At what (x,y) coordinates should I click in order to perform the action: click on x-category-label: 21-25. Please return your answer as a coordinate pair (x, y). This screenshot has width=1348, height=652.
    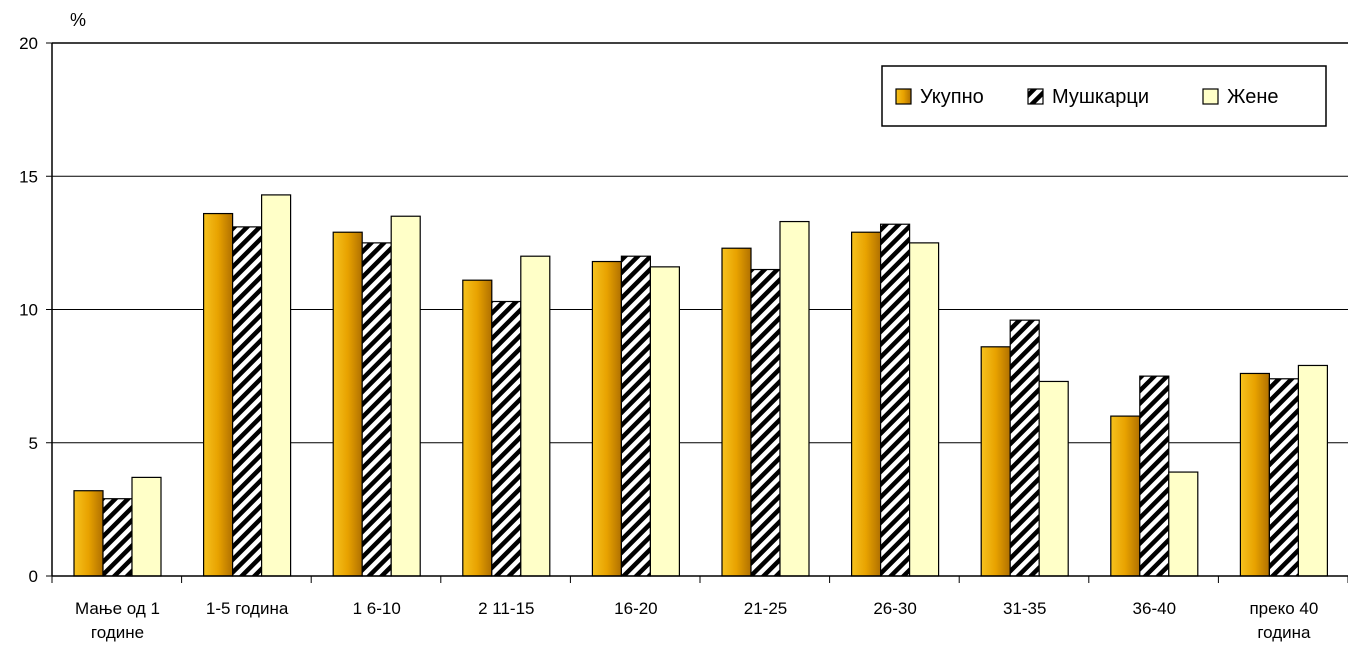
    Looking at the image, I should click on (765, 608).